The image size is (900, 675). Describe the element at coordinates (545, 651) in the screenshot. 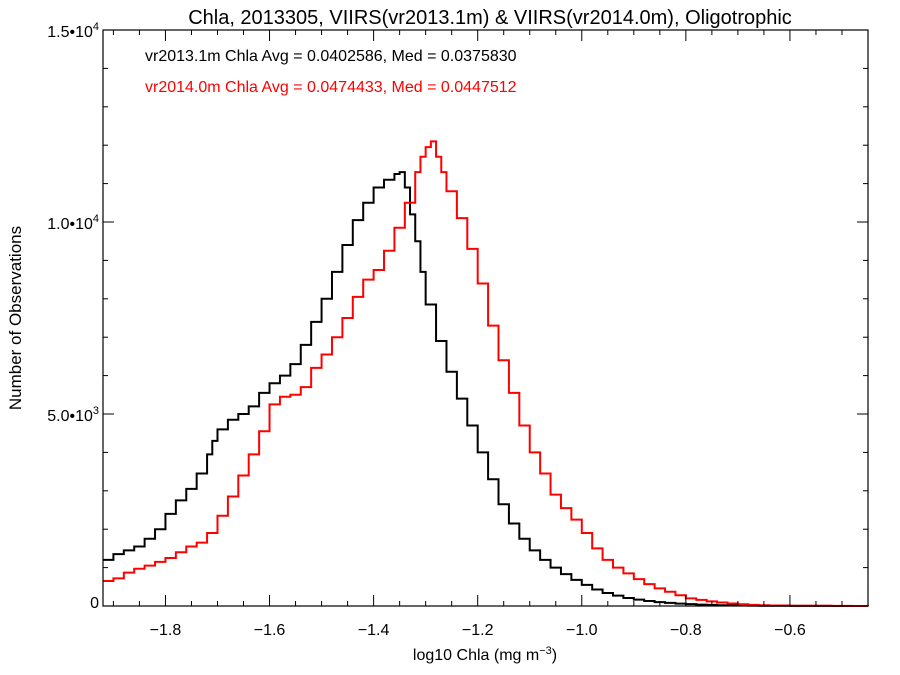

I see `x-axis-label-superscript: −3` at that location.